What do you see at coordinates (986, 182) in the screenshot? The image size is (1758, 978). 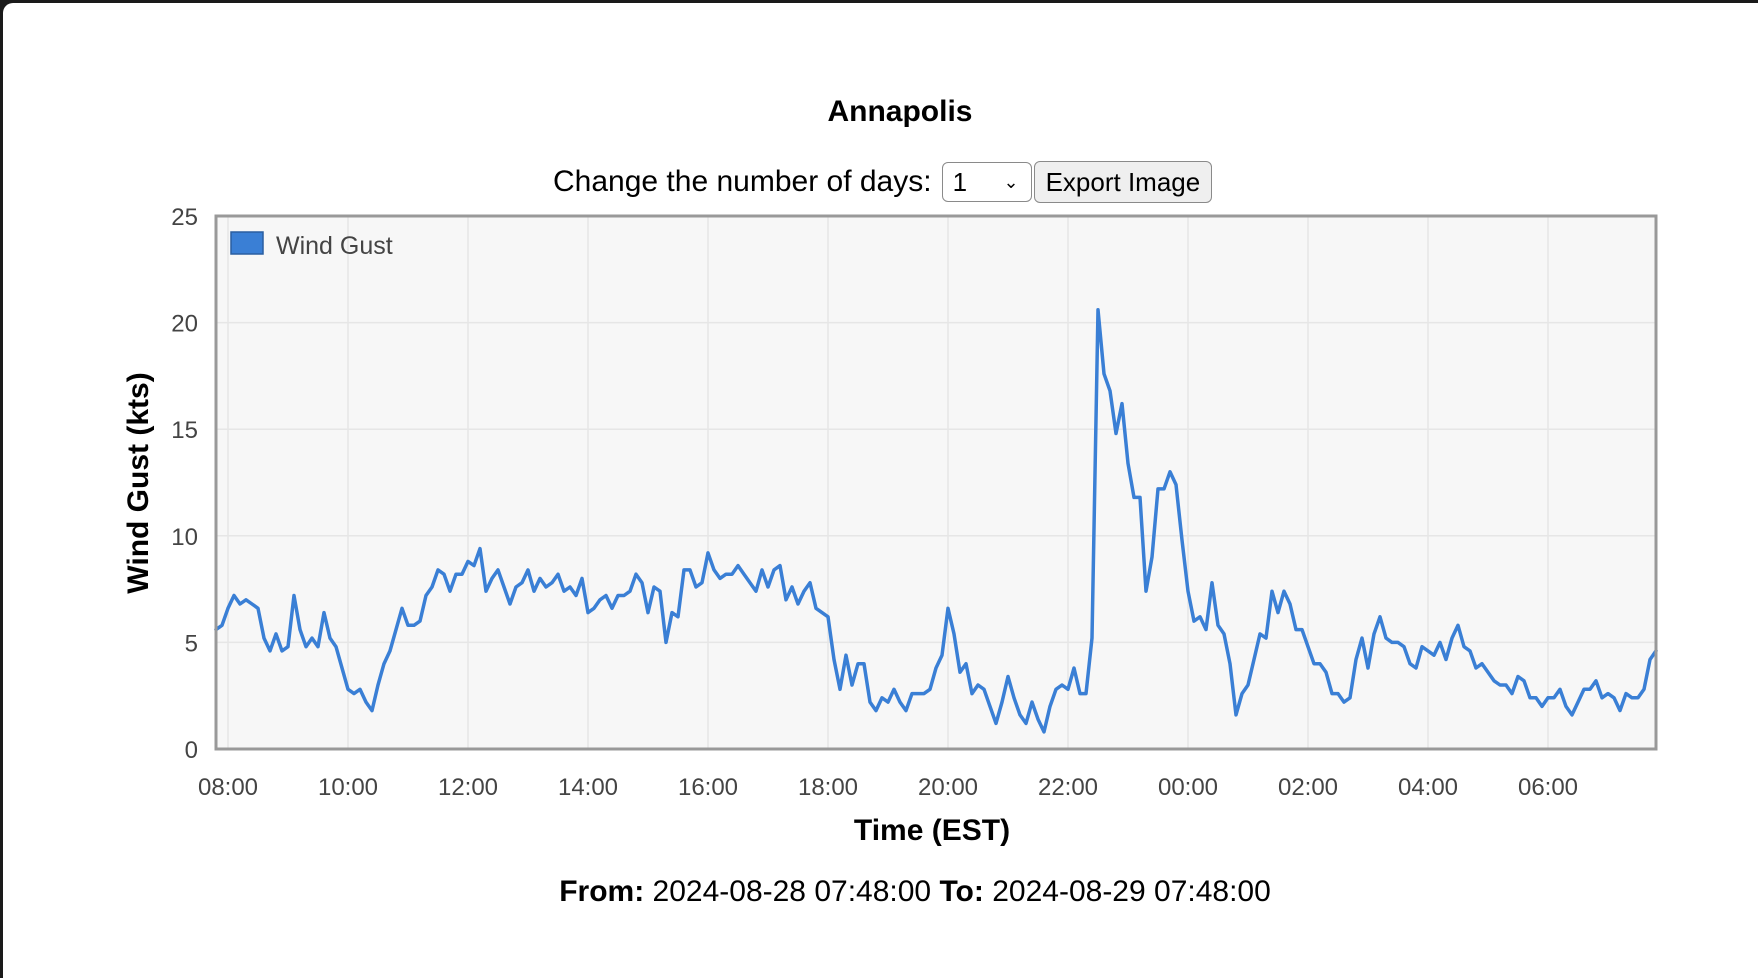 I see `days-select: 1 ⌄` at bounding box center [986, 182].